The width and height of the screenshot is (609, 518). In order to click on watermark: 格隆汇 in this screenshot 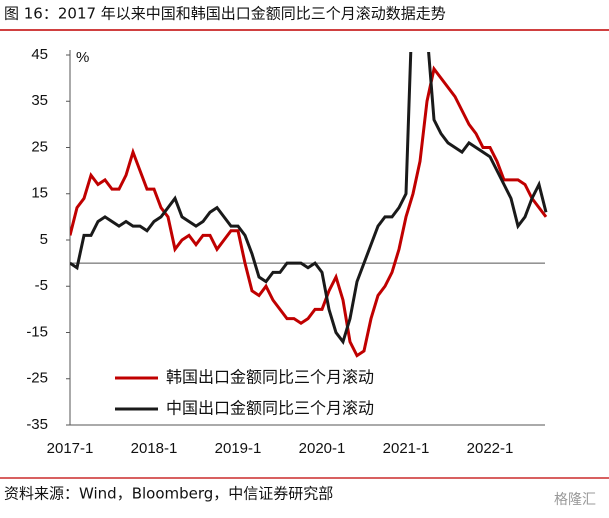, I will do `click(575, 500)`.